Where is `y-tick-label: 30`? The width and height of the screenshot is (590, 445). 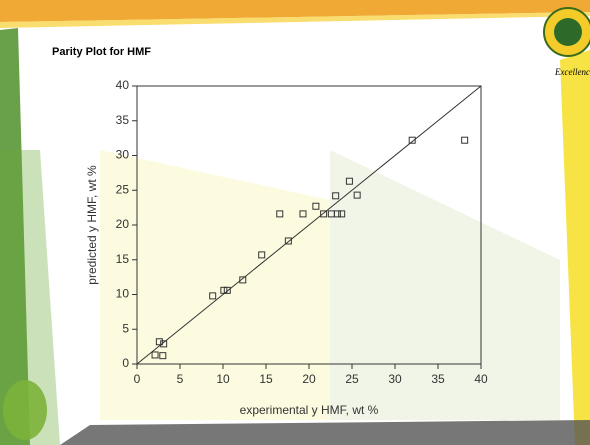 y-tick-label: 30 is located at coordinates (123, 155).